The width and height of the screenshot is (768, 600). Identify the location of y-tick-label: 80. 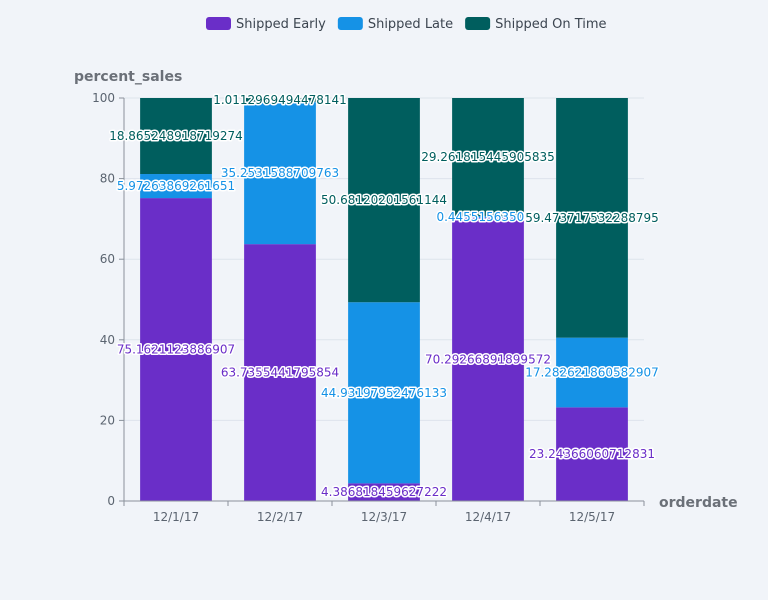
(107, 179).